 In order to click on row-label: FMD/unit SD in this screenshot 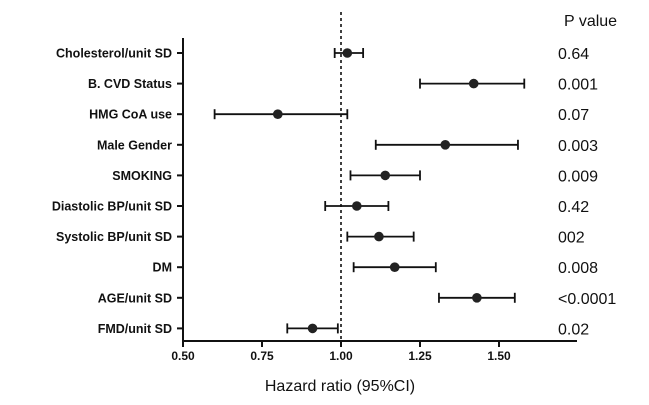, I will do `click(135, 329)`.